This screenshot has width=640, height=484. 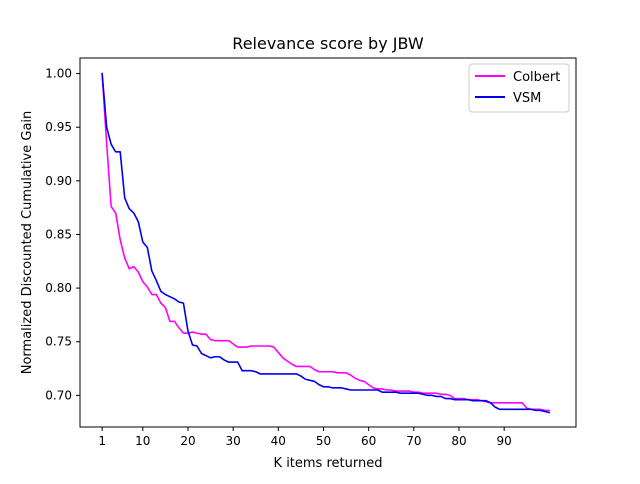 I want to click on x-tick-label: 20, so click(x=187, y=441).